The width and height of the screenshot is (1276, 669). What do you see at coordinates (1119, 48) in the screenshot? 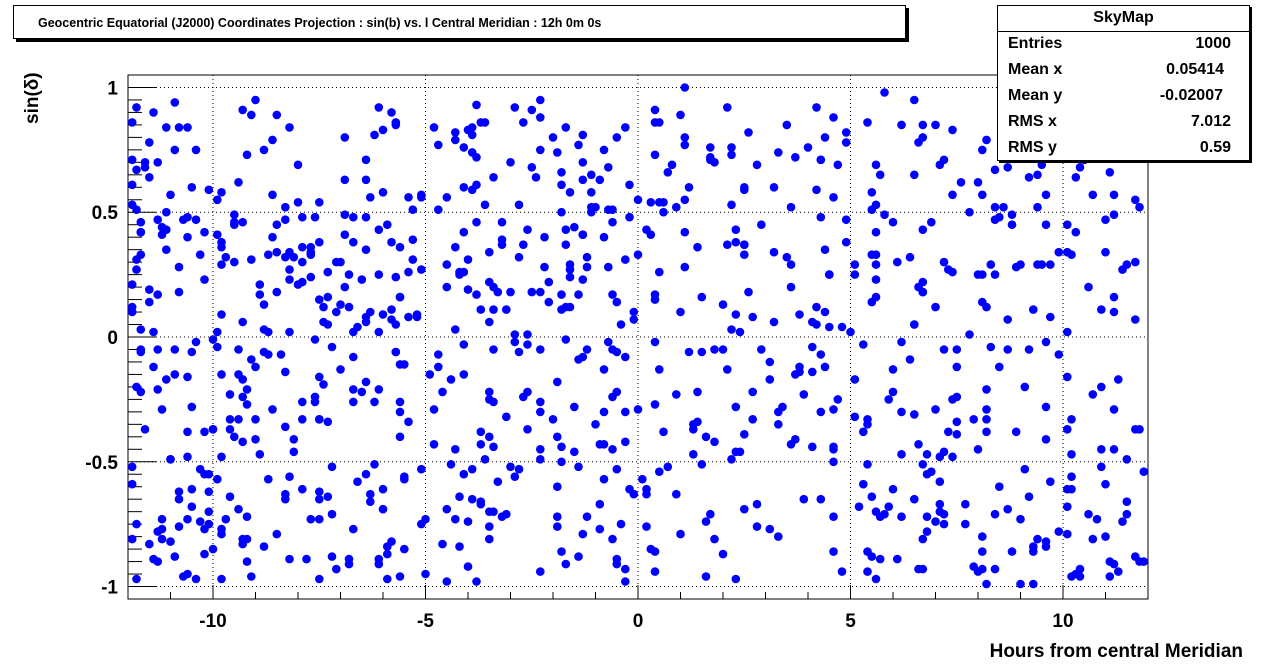
I see `stats-row-entries: Entries 1000` at bounding box center [1119, 48].